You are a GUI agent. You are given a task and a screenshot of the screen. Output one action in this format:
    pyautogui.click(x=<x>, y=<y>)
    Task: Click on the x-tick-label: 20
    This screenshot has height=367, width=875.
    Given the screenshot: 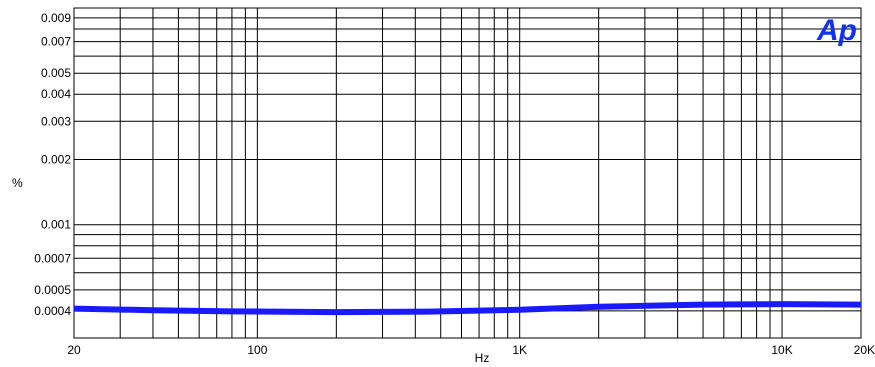 What is the action you would take?
    pyautogui.click(x=74, y=350)
    